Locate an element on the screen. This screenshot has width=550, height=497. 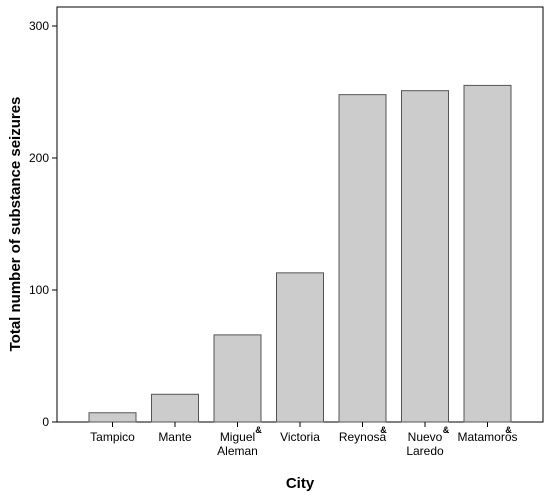
y-axis-title: Total number of substance seizures is located at coordinates (15, 224).